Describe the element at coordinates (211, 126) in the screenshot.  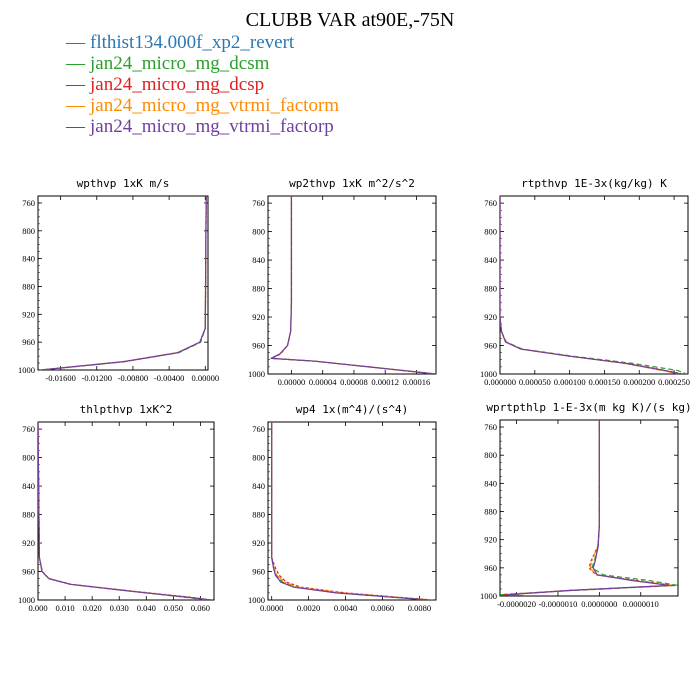
I see `legend-label: jan24_micro_mg_vtrmi_factorp` at that location.